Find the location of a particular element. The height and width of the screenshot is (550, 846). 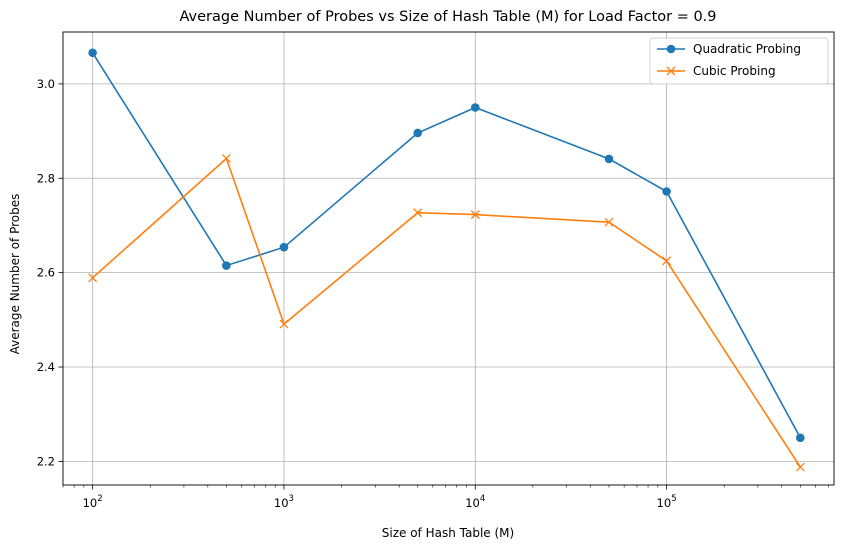

legend-box is located at coordinates (739, 61).